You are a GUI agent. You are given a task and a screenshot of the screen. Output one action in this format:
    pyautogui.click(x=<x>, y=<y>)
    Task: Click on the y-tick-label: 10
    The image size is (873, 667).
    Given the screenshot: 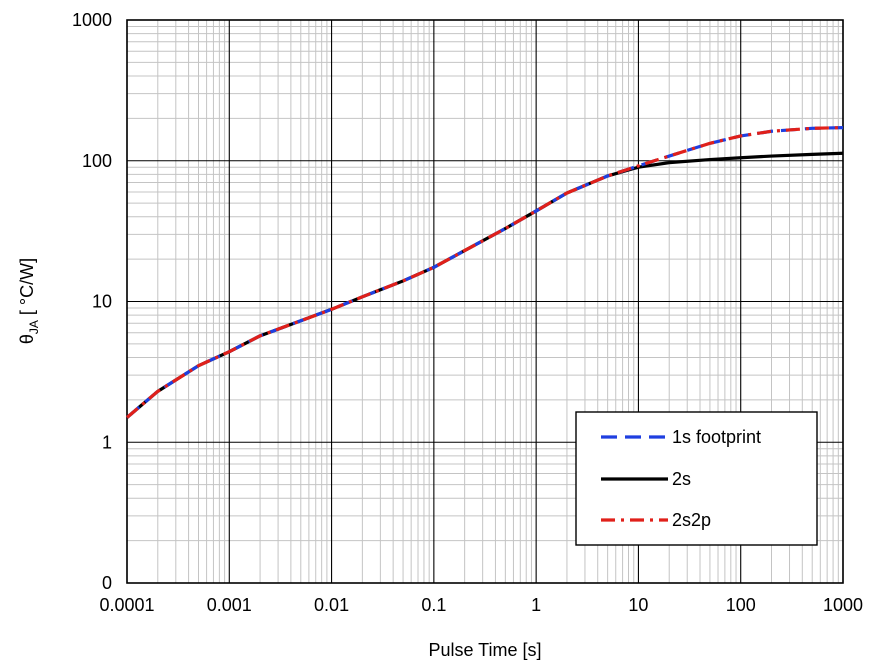 What is the action you would take?
    pyautogui.click(x=102, y=302)
    